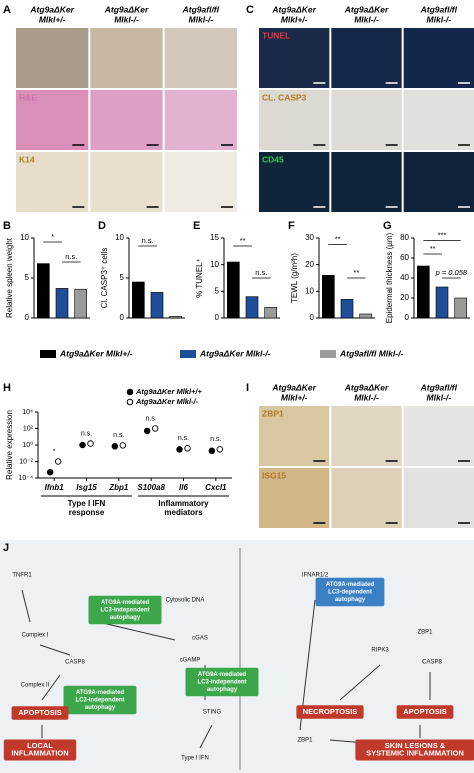 Image resolution: width=474 pixels, height=773 pixels. I want to click on red-box, so click(40, 750).